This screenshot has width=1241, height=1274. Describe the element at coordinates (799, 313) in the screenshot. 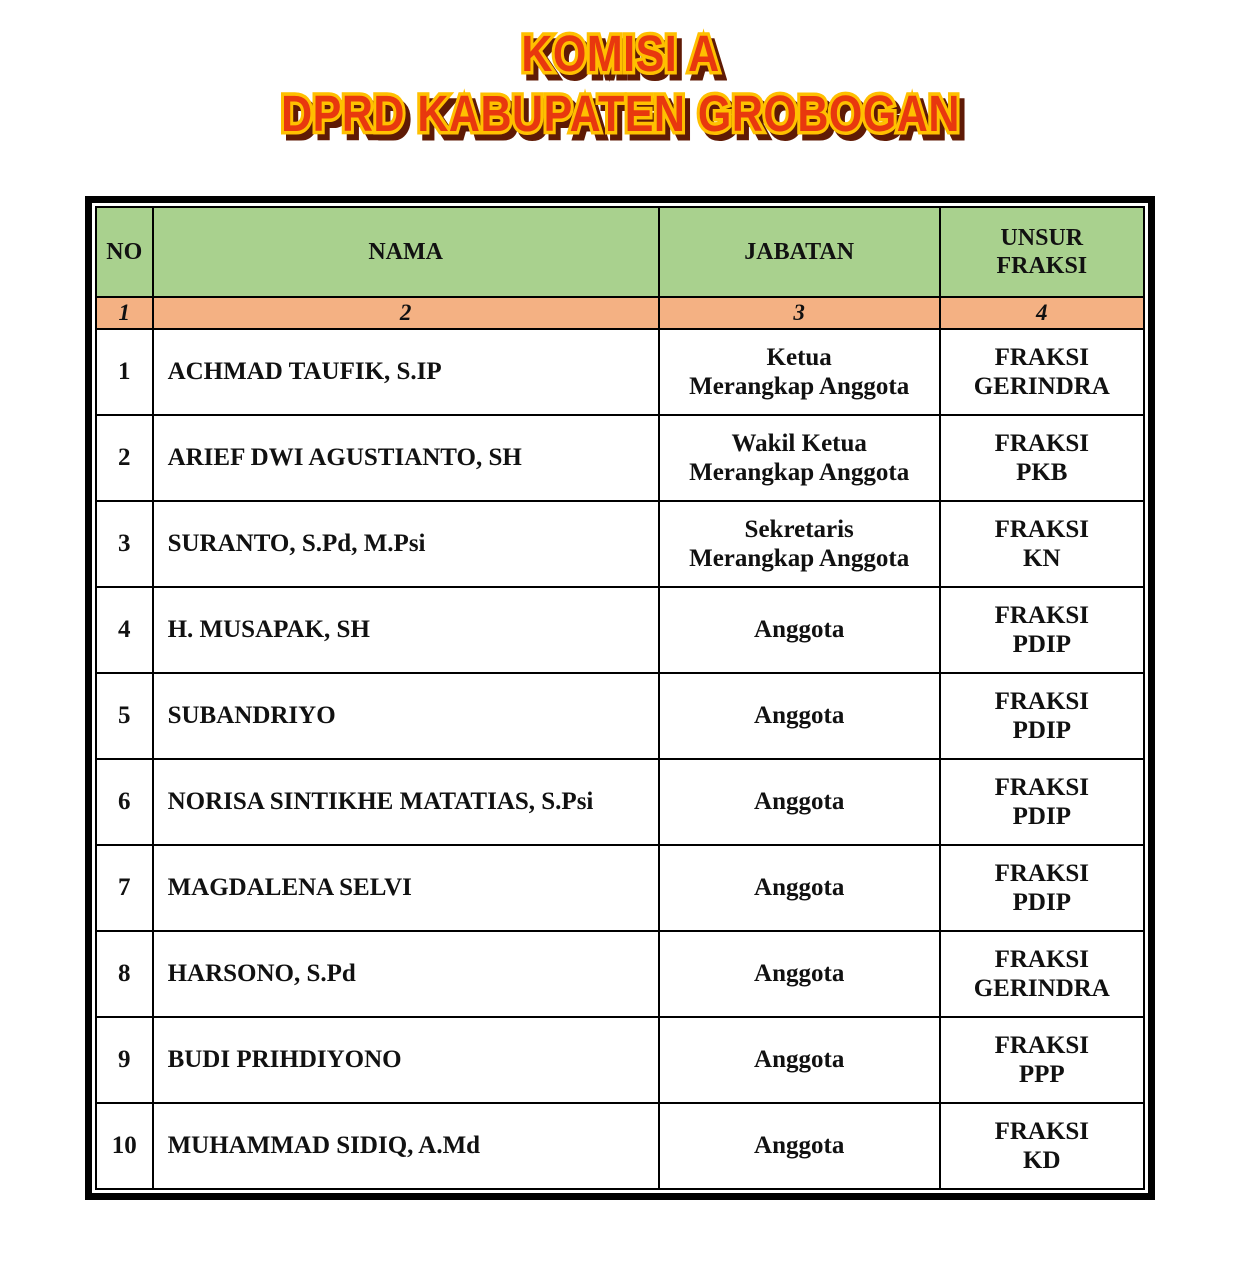

I see `column-number: 3` at that location.